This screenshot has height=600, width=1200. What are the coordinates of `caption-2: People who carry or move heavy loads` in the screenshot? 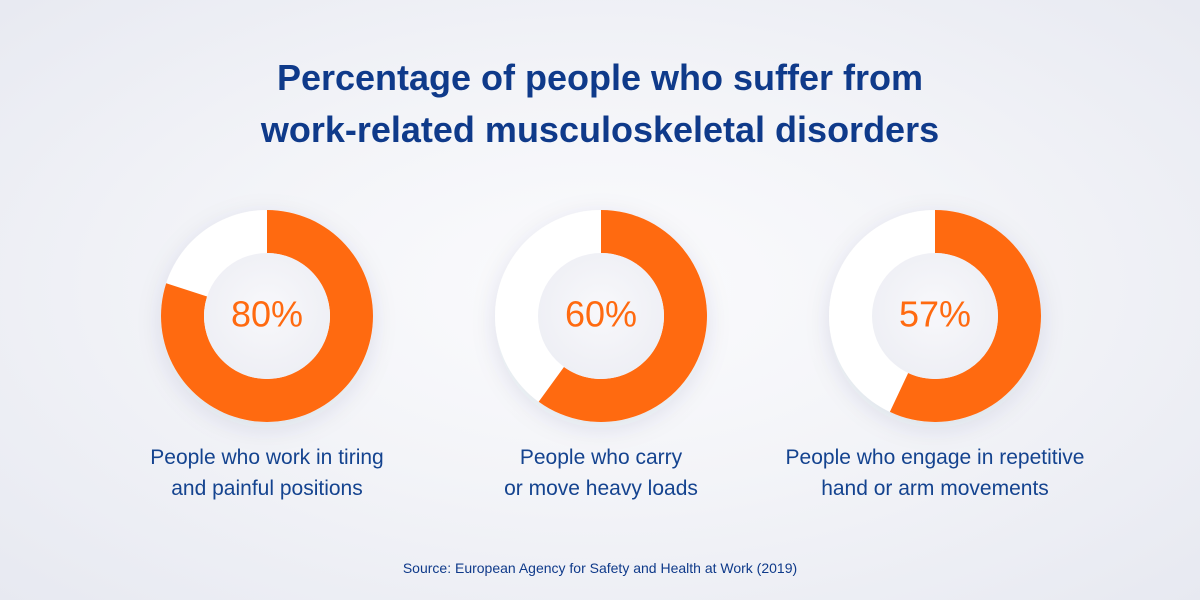 It's located at (601, 473).